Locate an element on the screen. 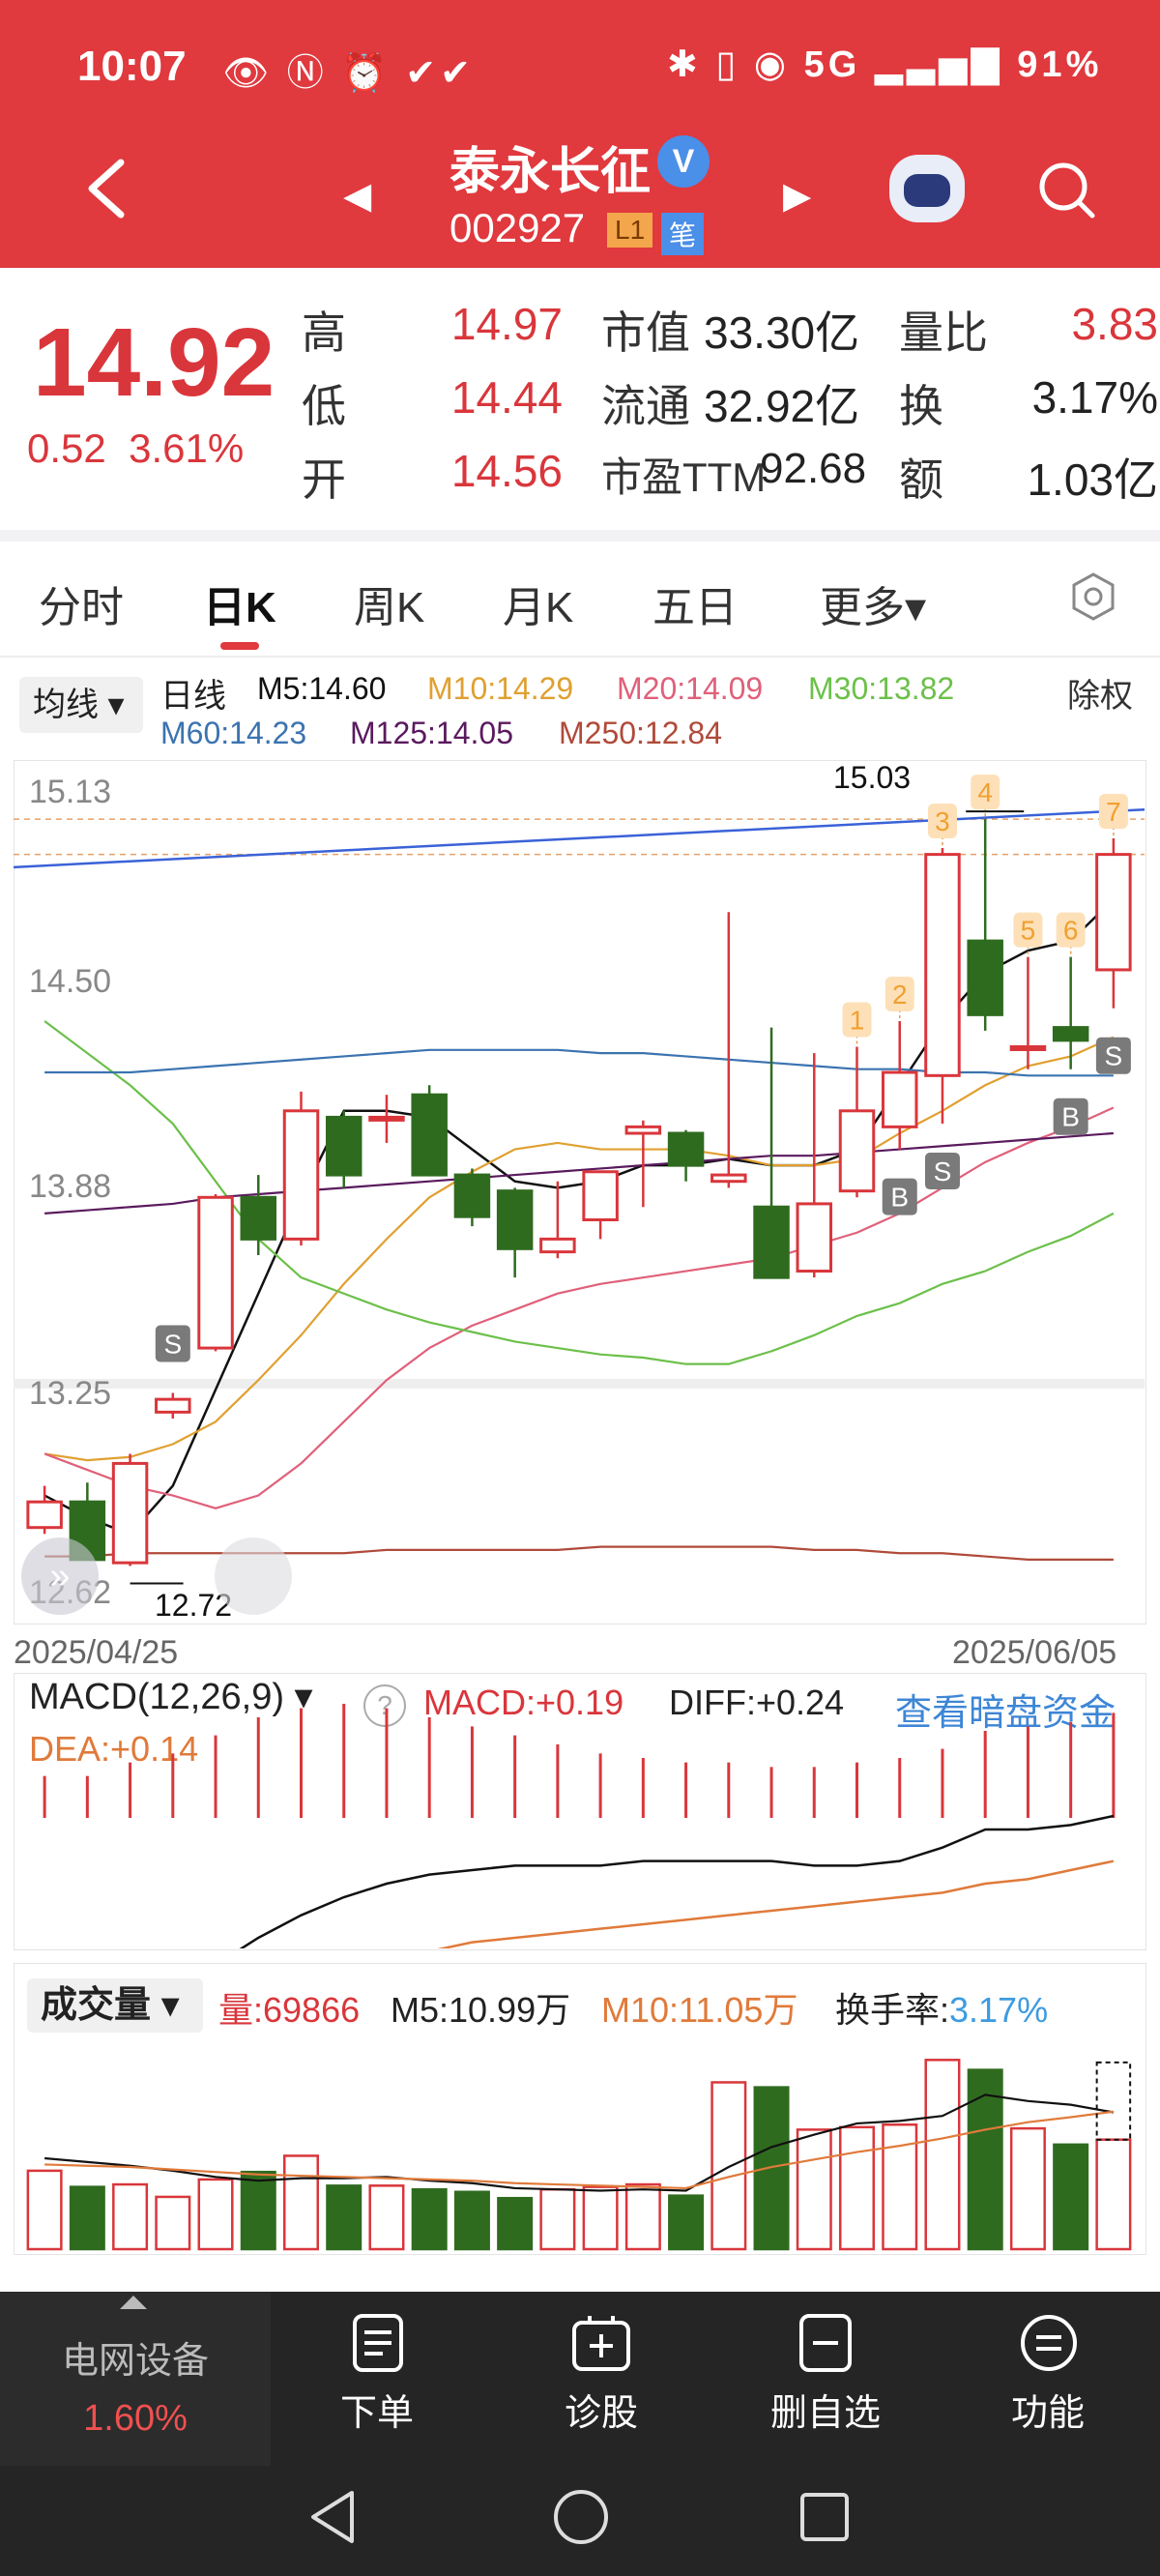 Image resolution: width=1160 pixels, height=2576 pixels. wave-label-2: 2 is located at coordinates (900, 995).